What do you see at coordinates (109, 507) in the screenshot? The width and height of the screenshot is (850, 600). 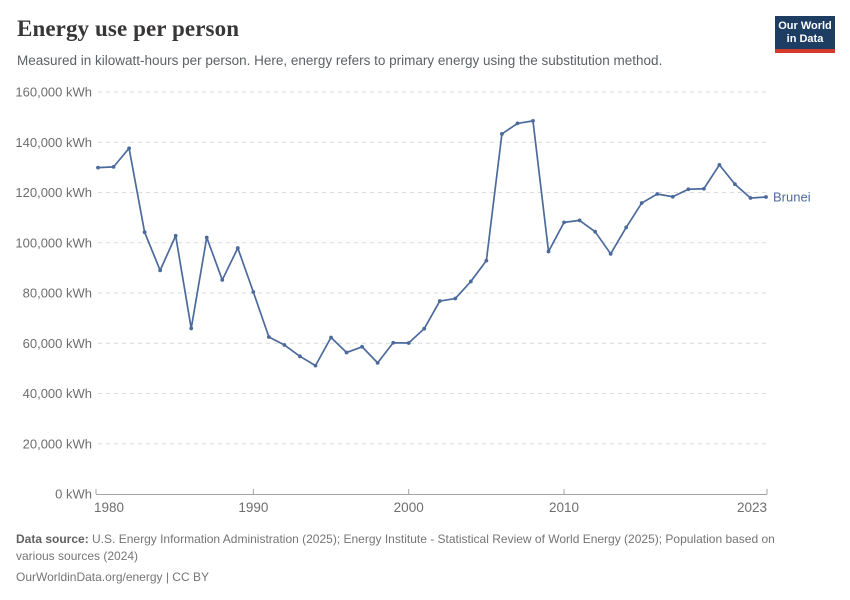 I see `x-tick-label: 1980` at bounding box center [109, 507].